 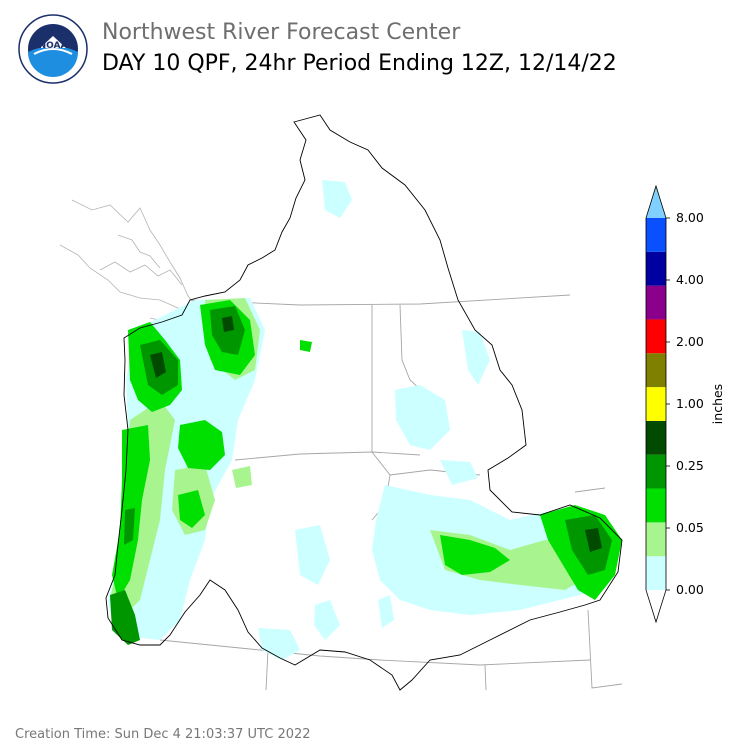 I want to click on noaa-logo: NOAA, so click(x=53, y=49).